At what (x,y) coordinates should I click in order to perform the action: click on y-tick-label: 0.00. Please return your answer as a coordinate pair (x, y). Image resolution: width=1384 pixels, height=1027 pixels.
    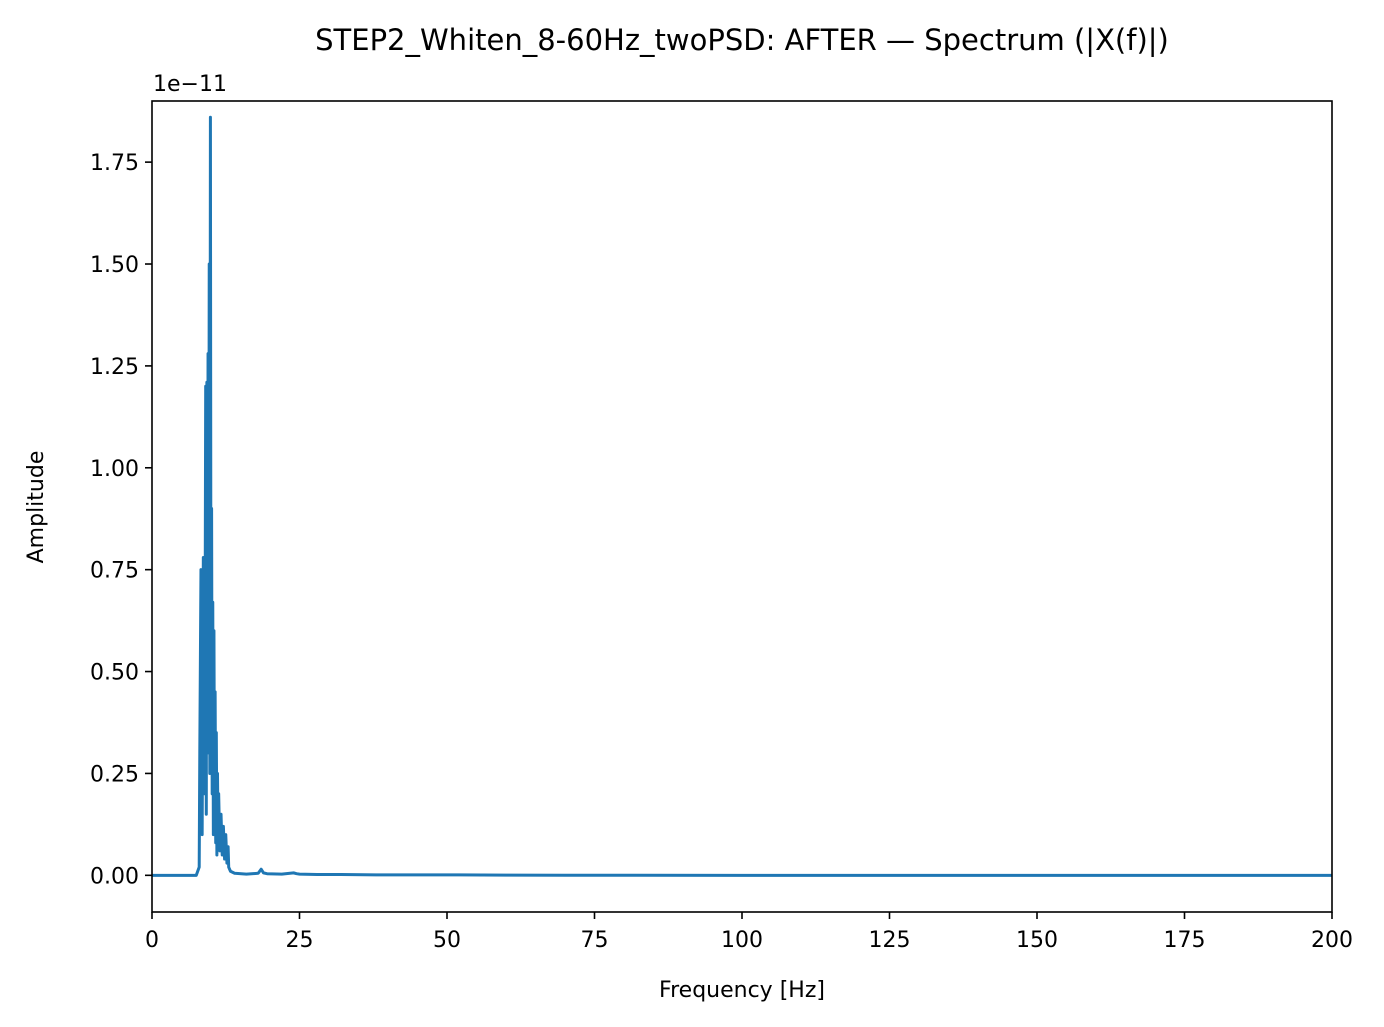
    Looking at the image, I should click on (114, 876).